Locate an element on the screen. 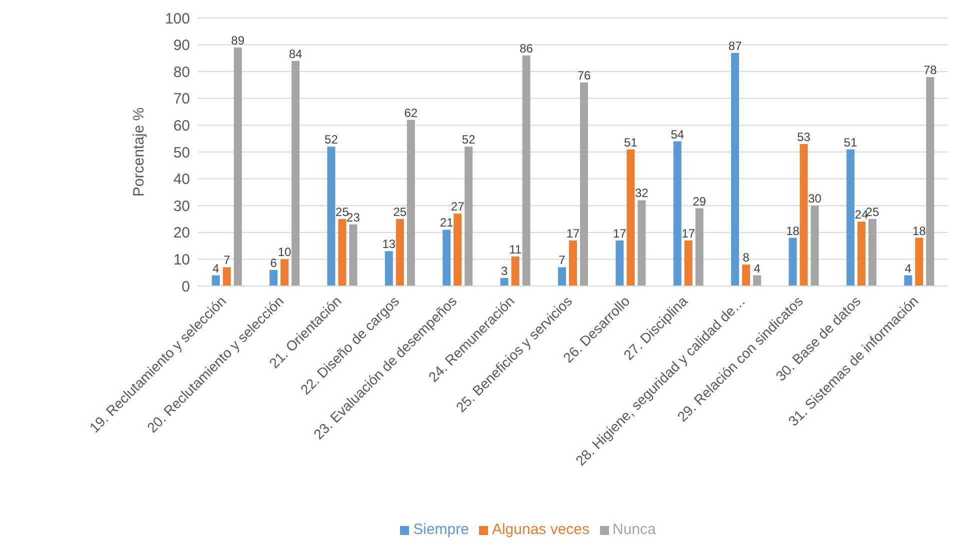 This screenshot has height=547, width=964. y-tick-label: 90 is located at coordinates (181, 45).